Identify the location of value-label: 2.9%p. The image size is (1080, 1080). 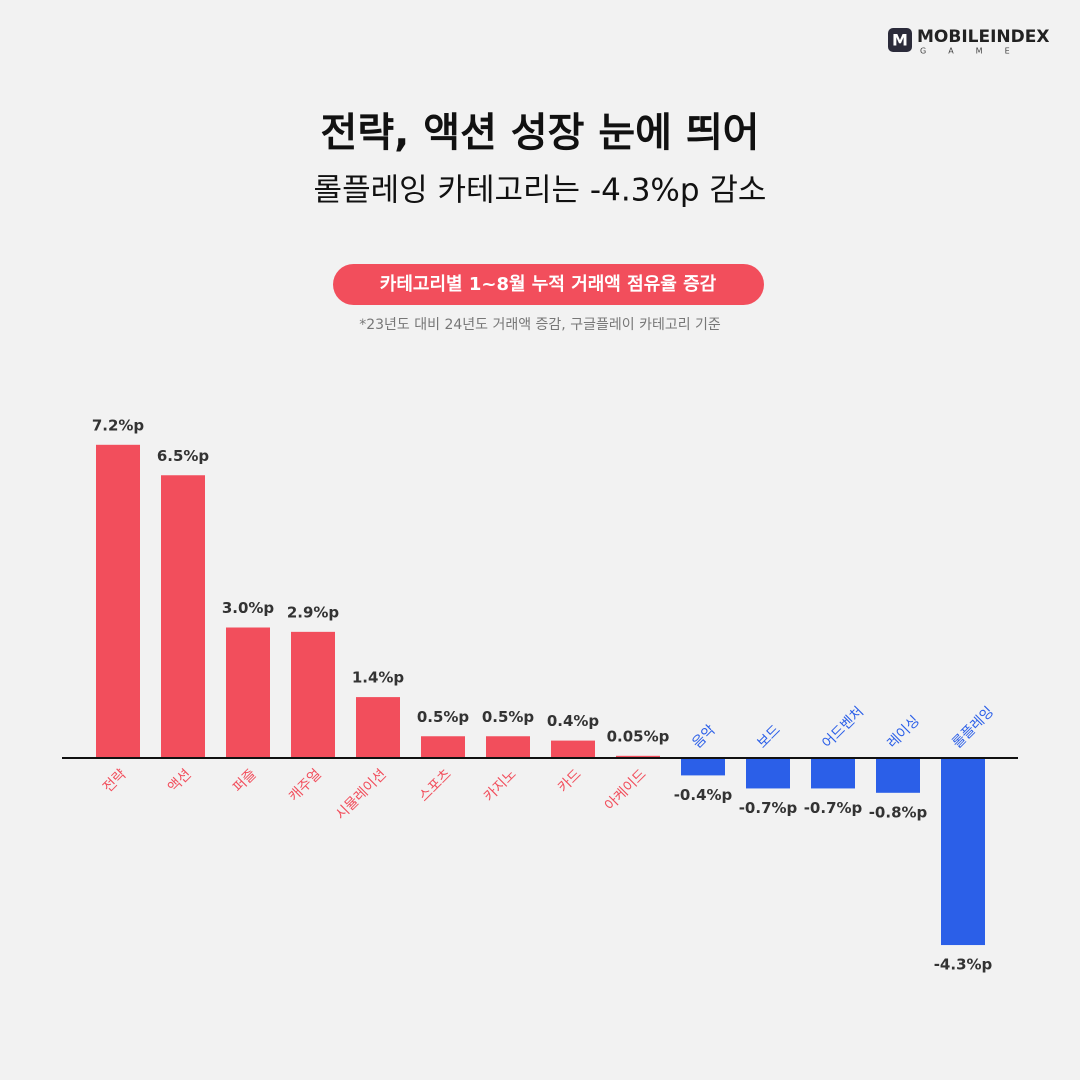
(313, 612).